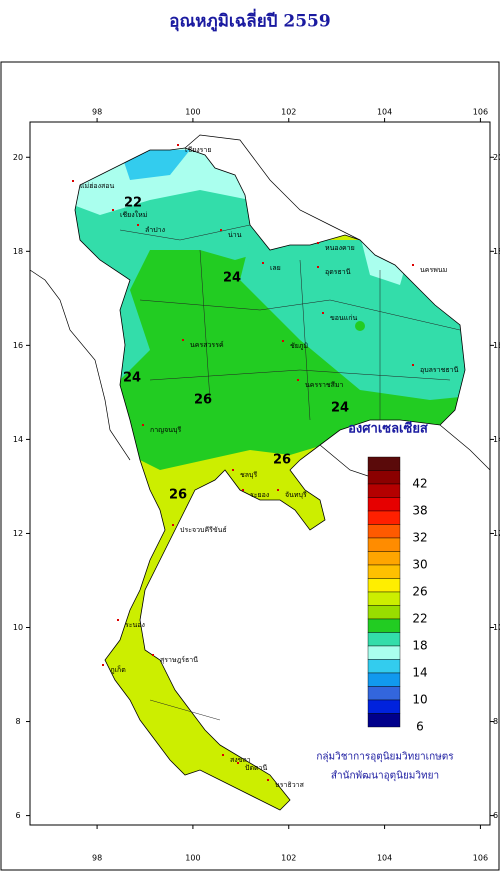 The height and width of the screenshot is (875, 500). What do you see at coordinates (419, 484) in the screenshot?
I see `colorbar-label: 42` at bounding box center [419, 484].